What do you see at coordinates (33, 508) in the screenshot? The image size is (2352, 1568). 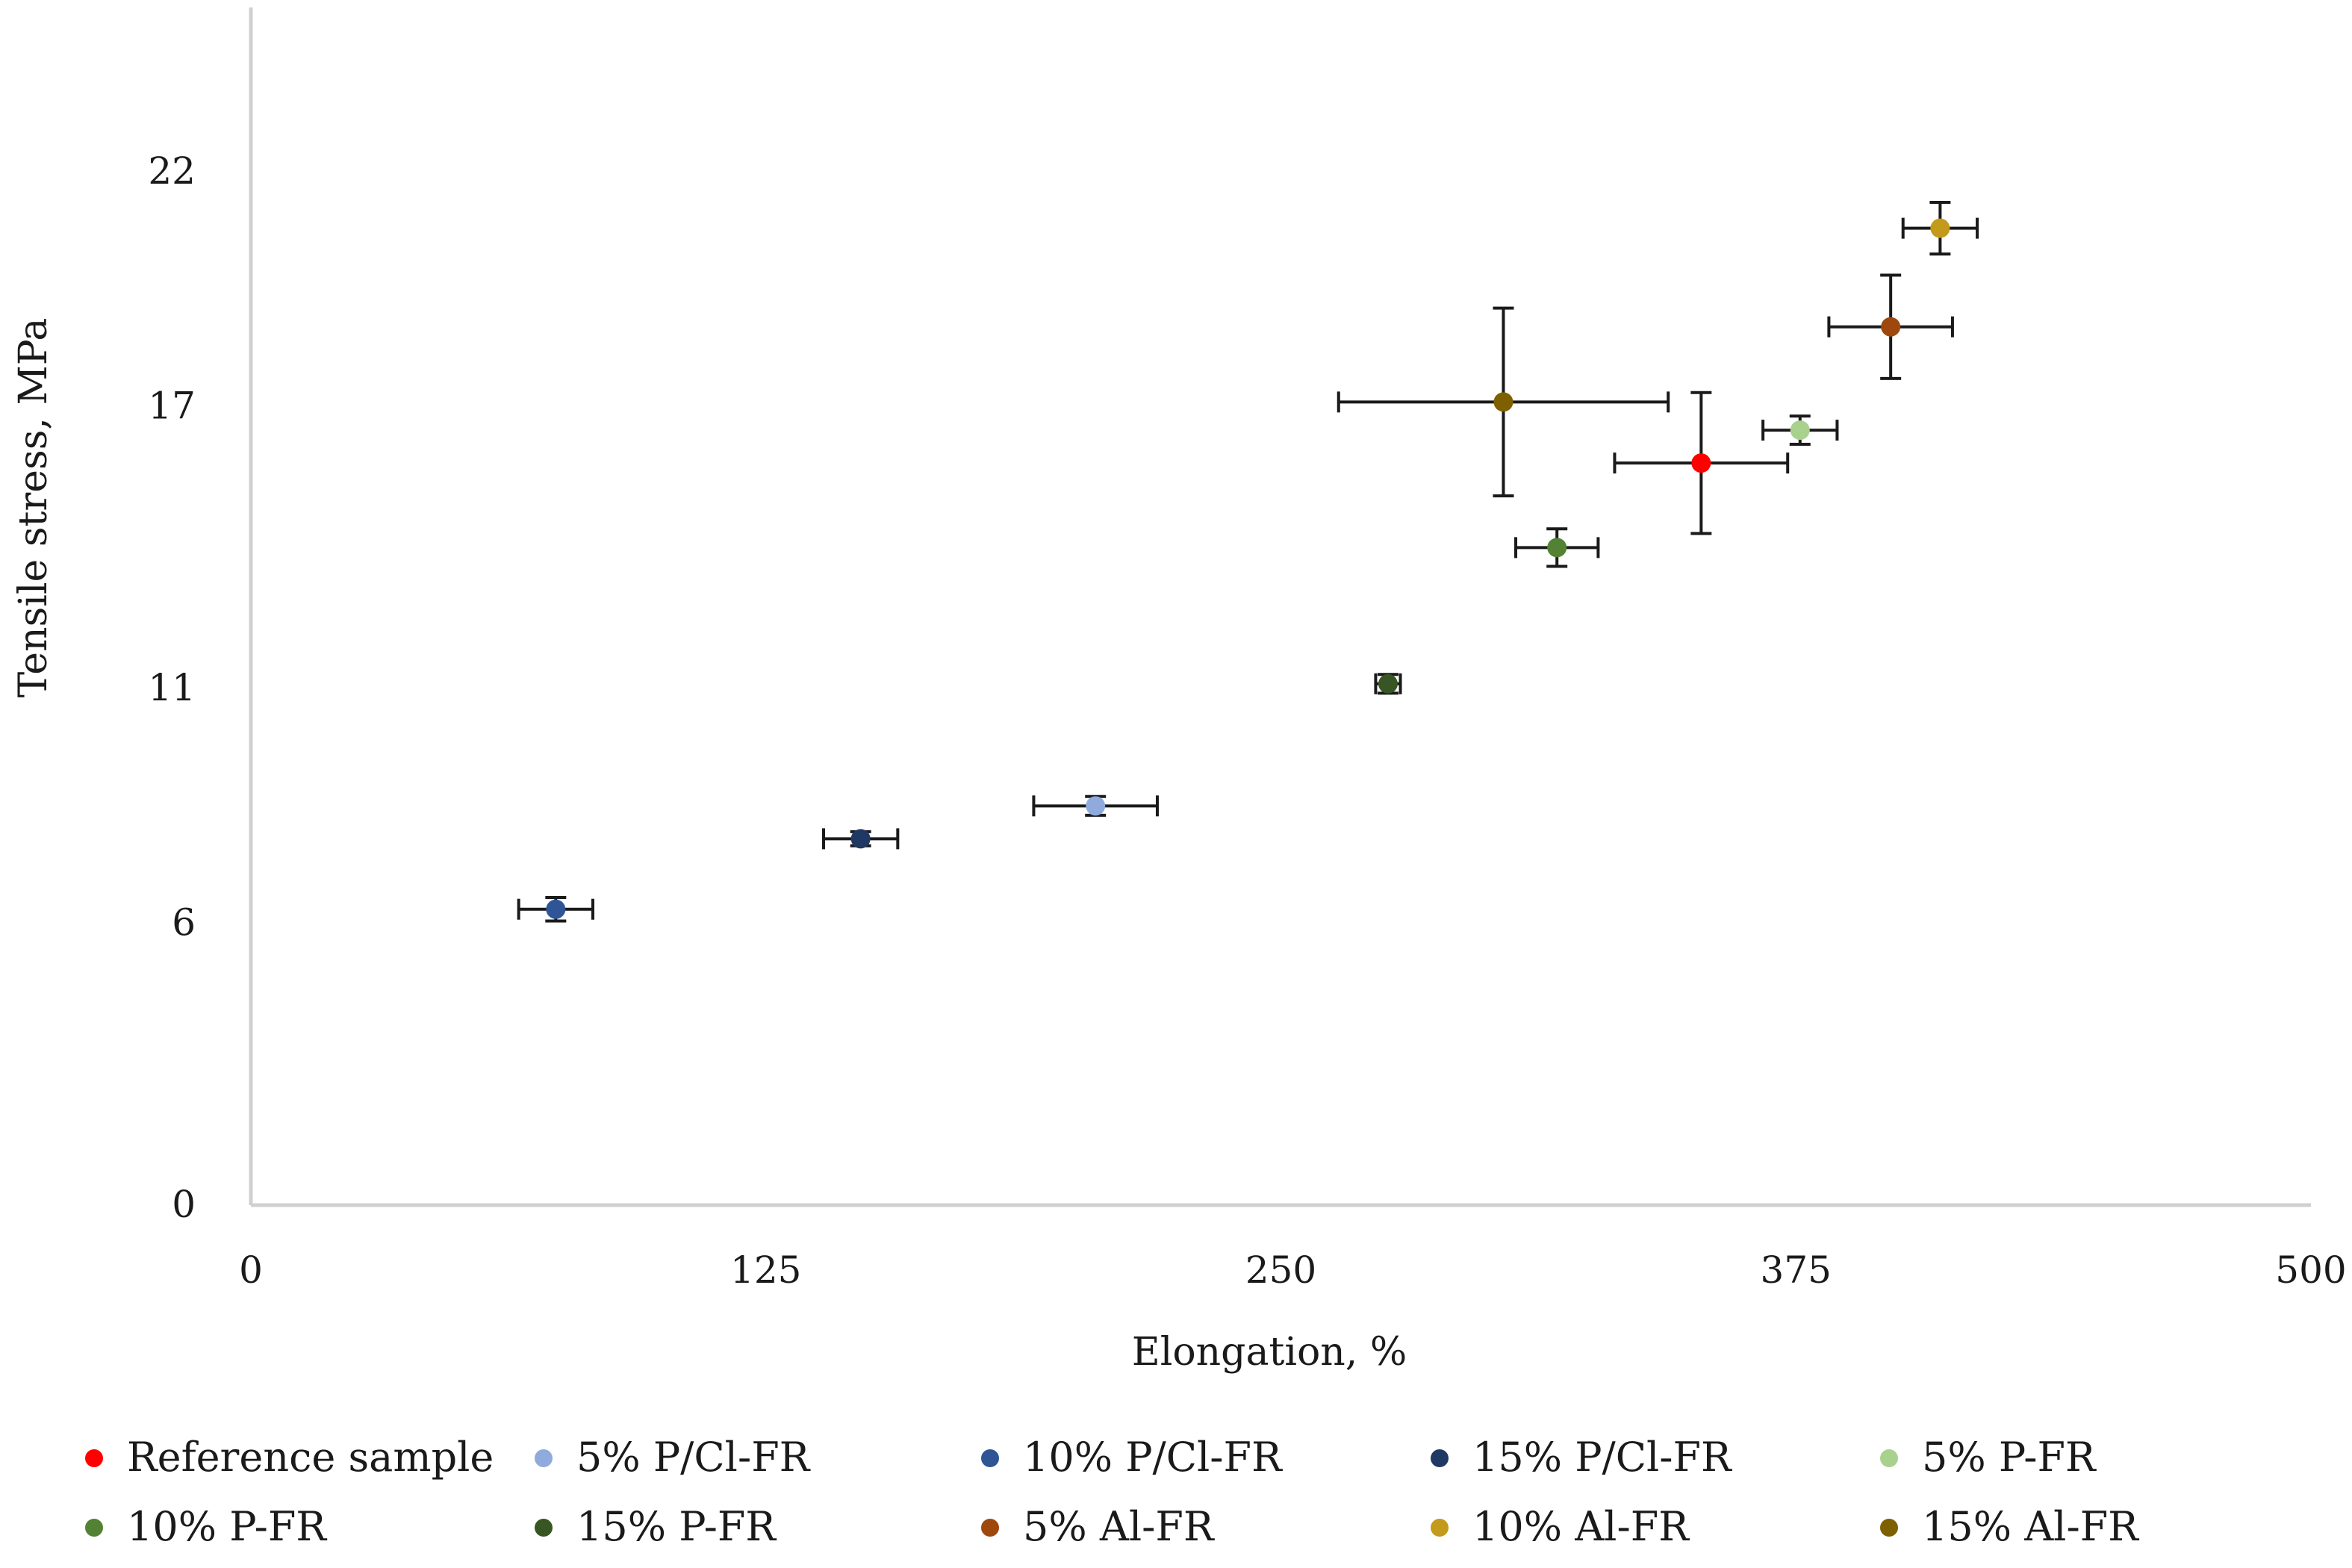 I see `y-axis-title: Tensile stress, MPa` at bounding box center [33, 508].